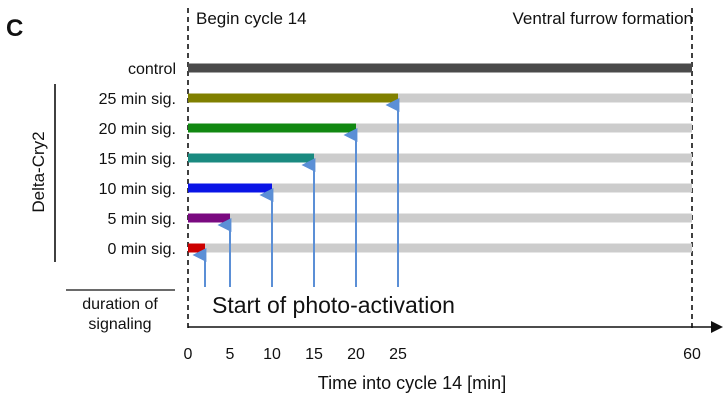 This screenshot has width=724, height=400. Describe the element at coordinates (209, 218) in the screenshot. I see `signal-bar-5-min-sig` at that location.